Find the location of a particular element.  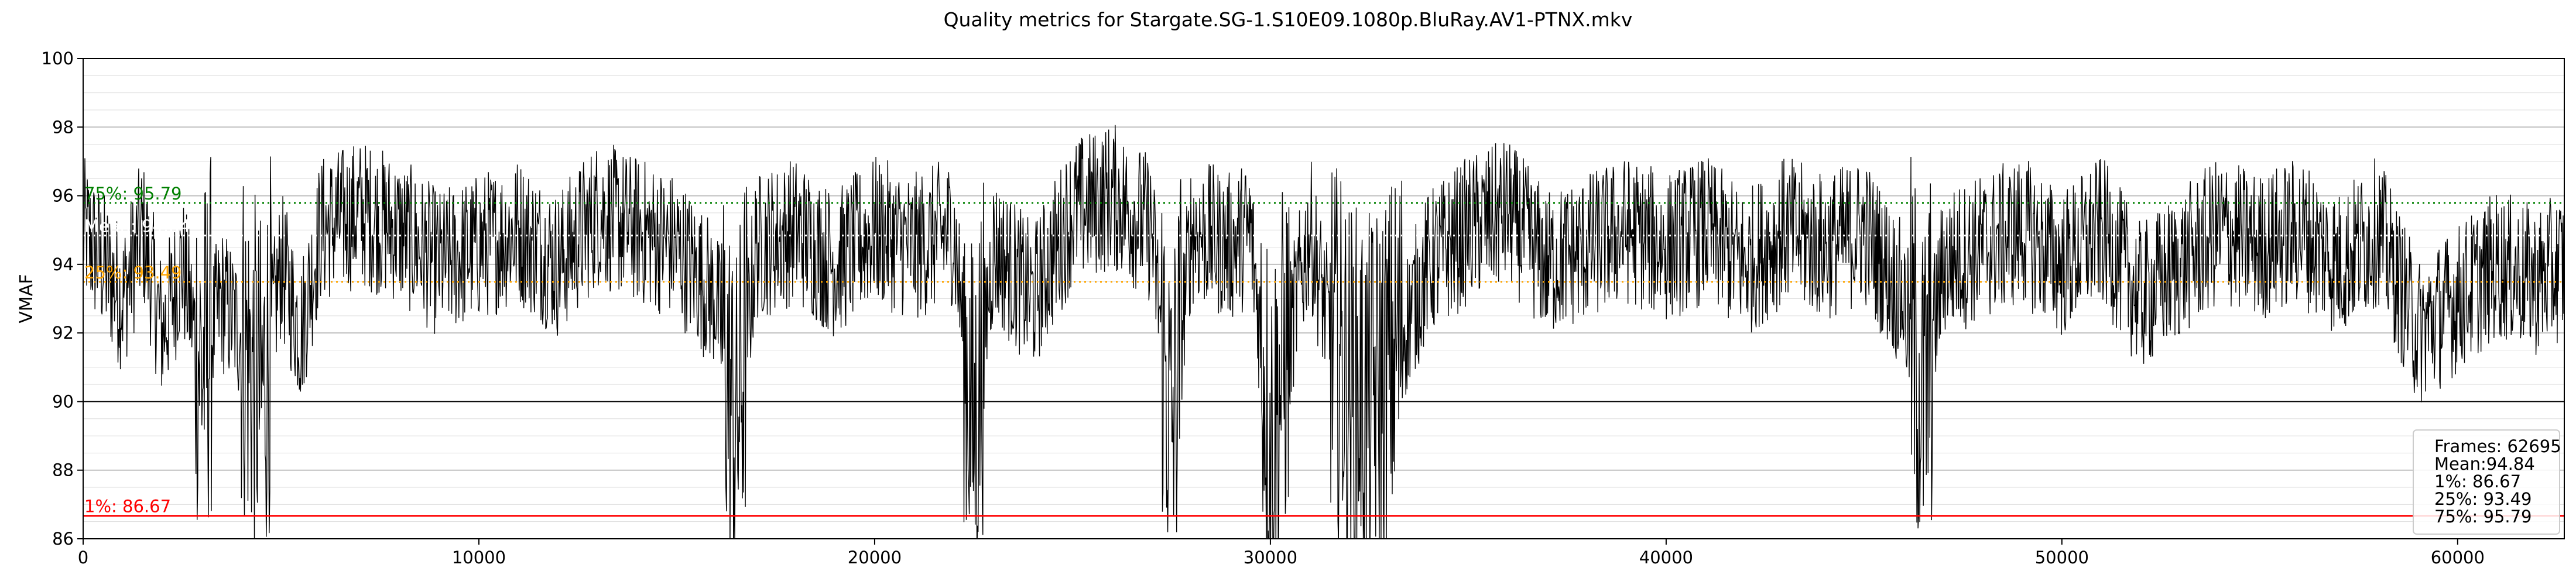

legend-entry: 75%: 95.79 is located at coordinates (2483, 516).